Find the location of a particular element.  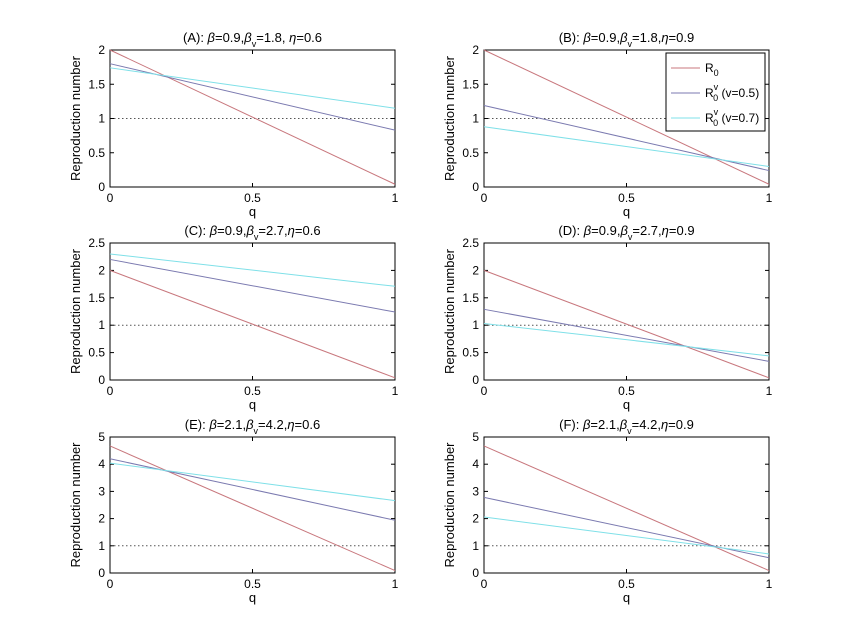

panel-title: (E): β=2.1,βv=4.2,η=0.6 is located at coordinates (252, 426).